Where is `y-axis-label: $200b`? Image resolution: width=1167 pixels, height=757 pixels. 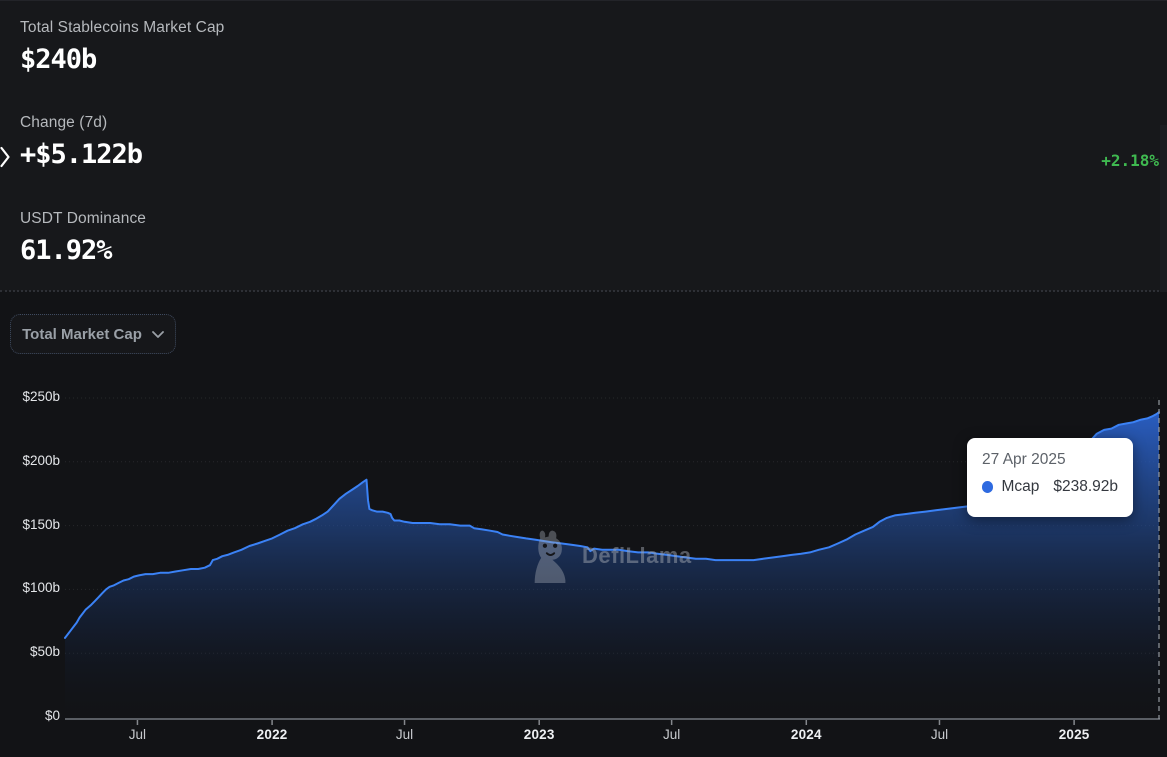
y-axis-label: $200b is located at coordinates (41, 460).